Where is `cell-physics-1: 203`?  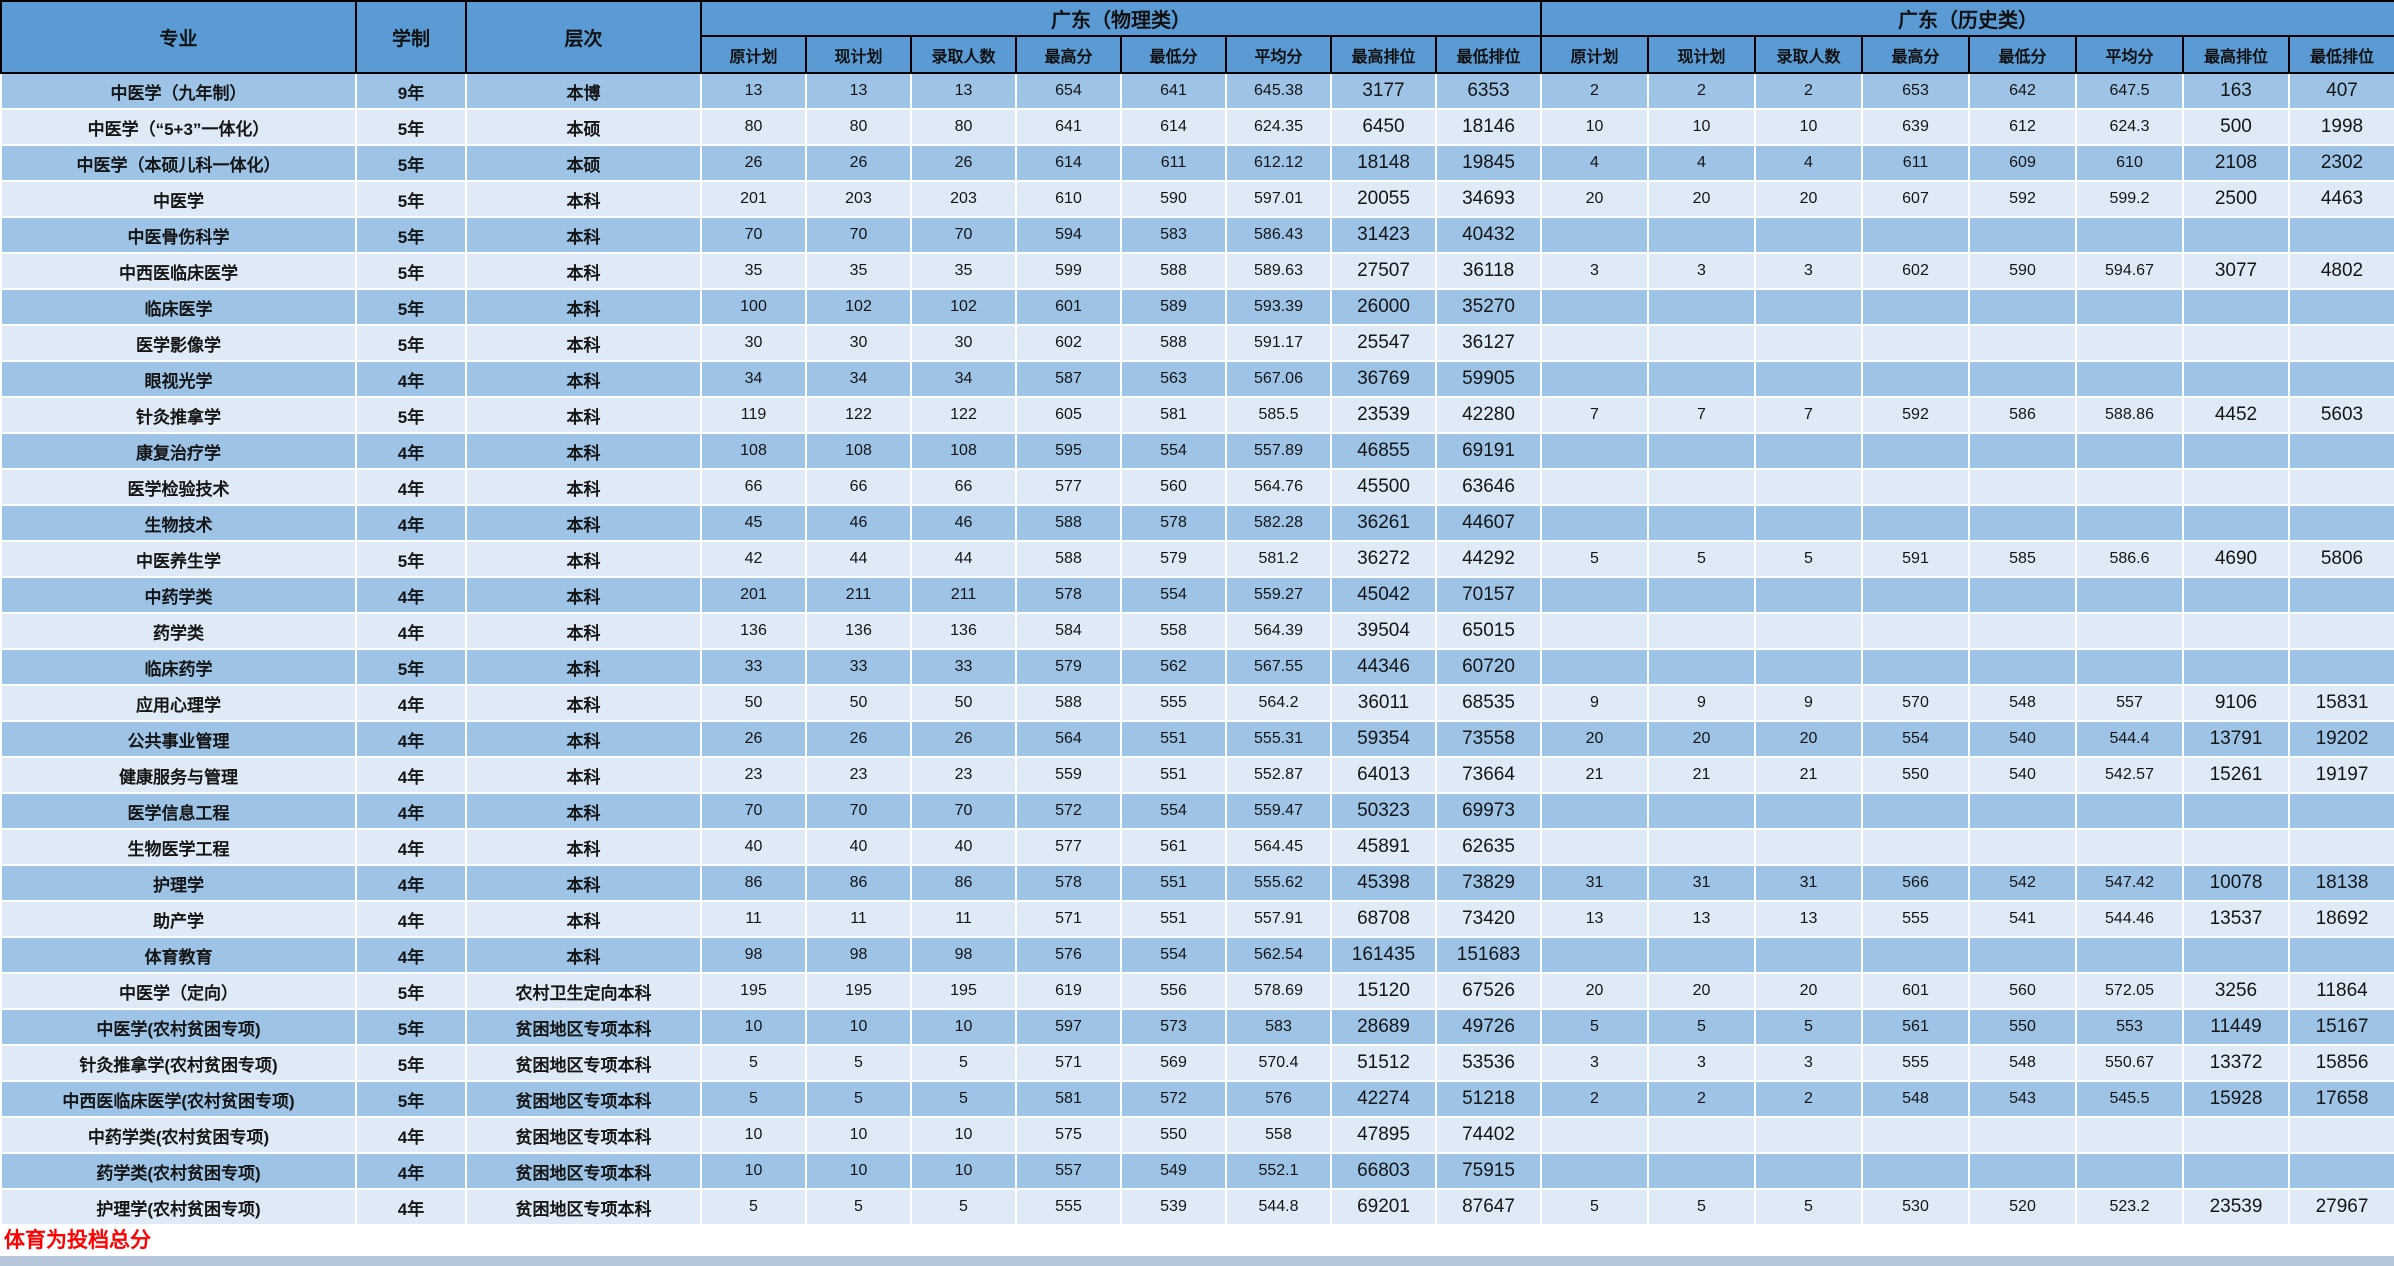
cell-physics-1: 203 is located at coordinates (858, 199).